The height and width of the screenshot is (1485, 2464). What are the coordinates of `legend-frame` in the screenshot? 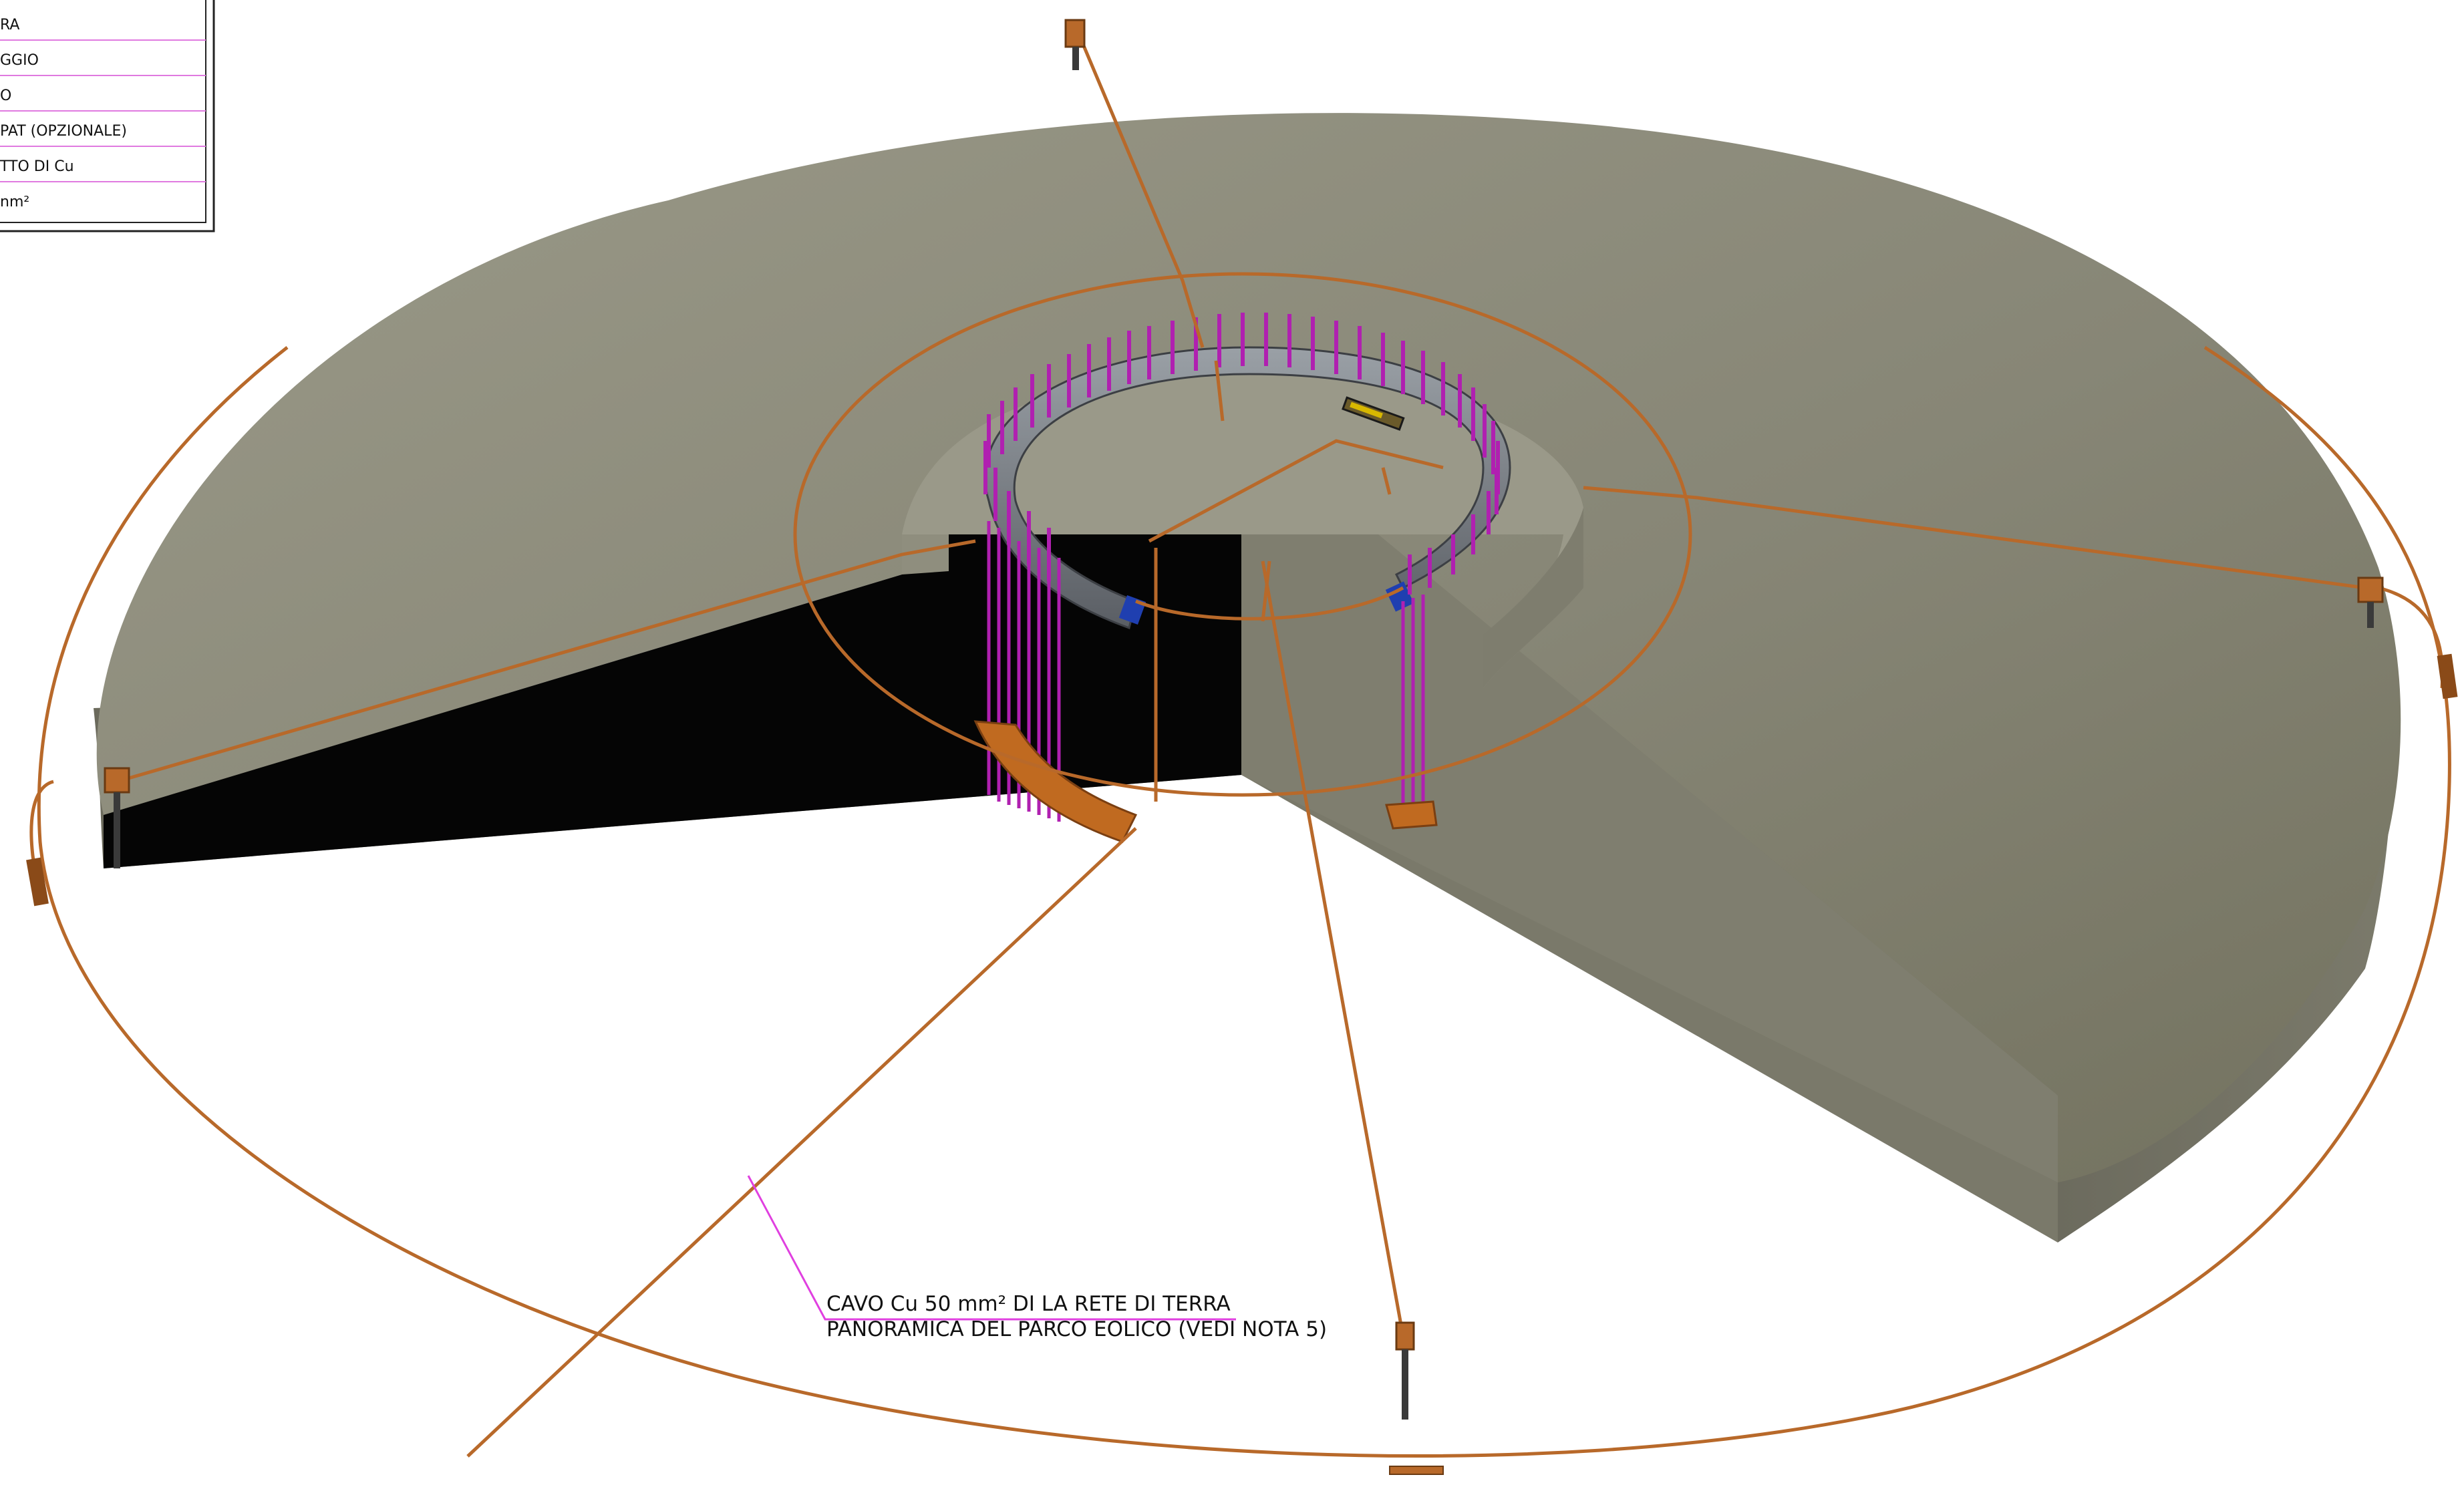 It's located at (107, 116).